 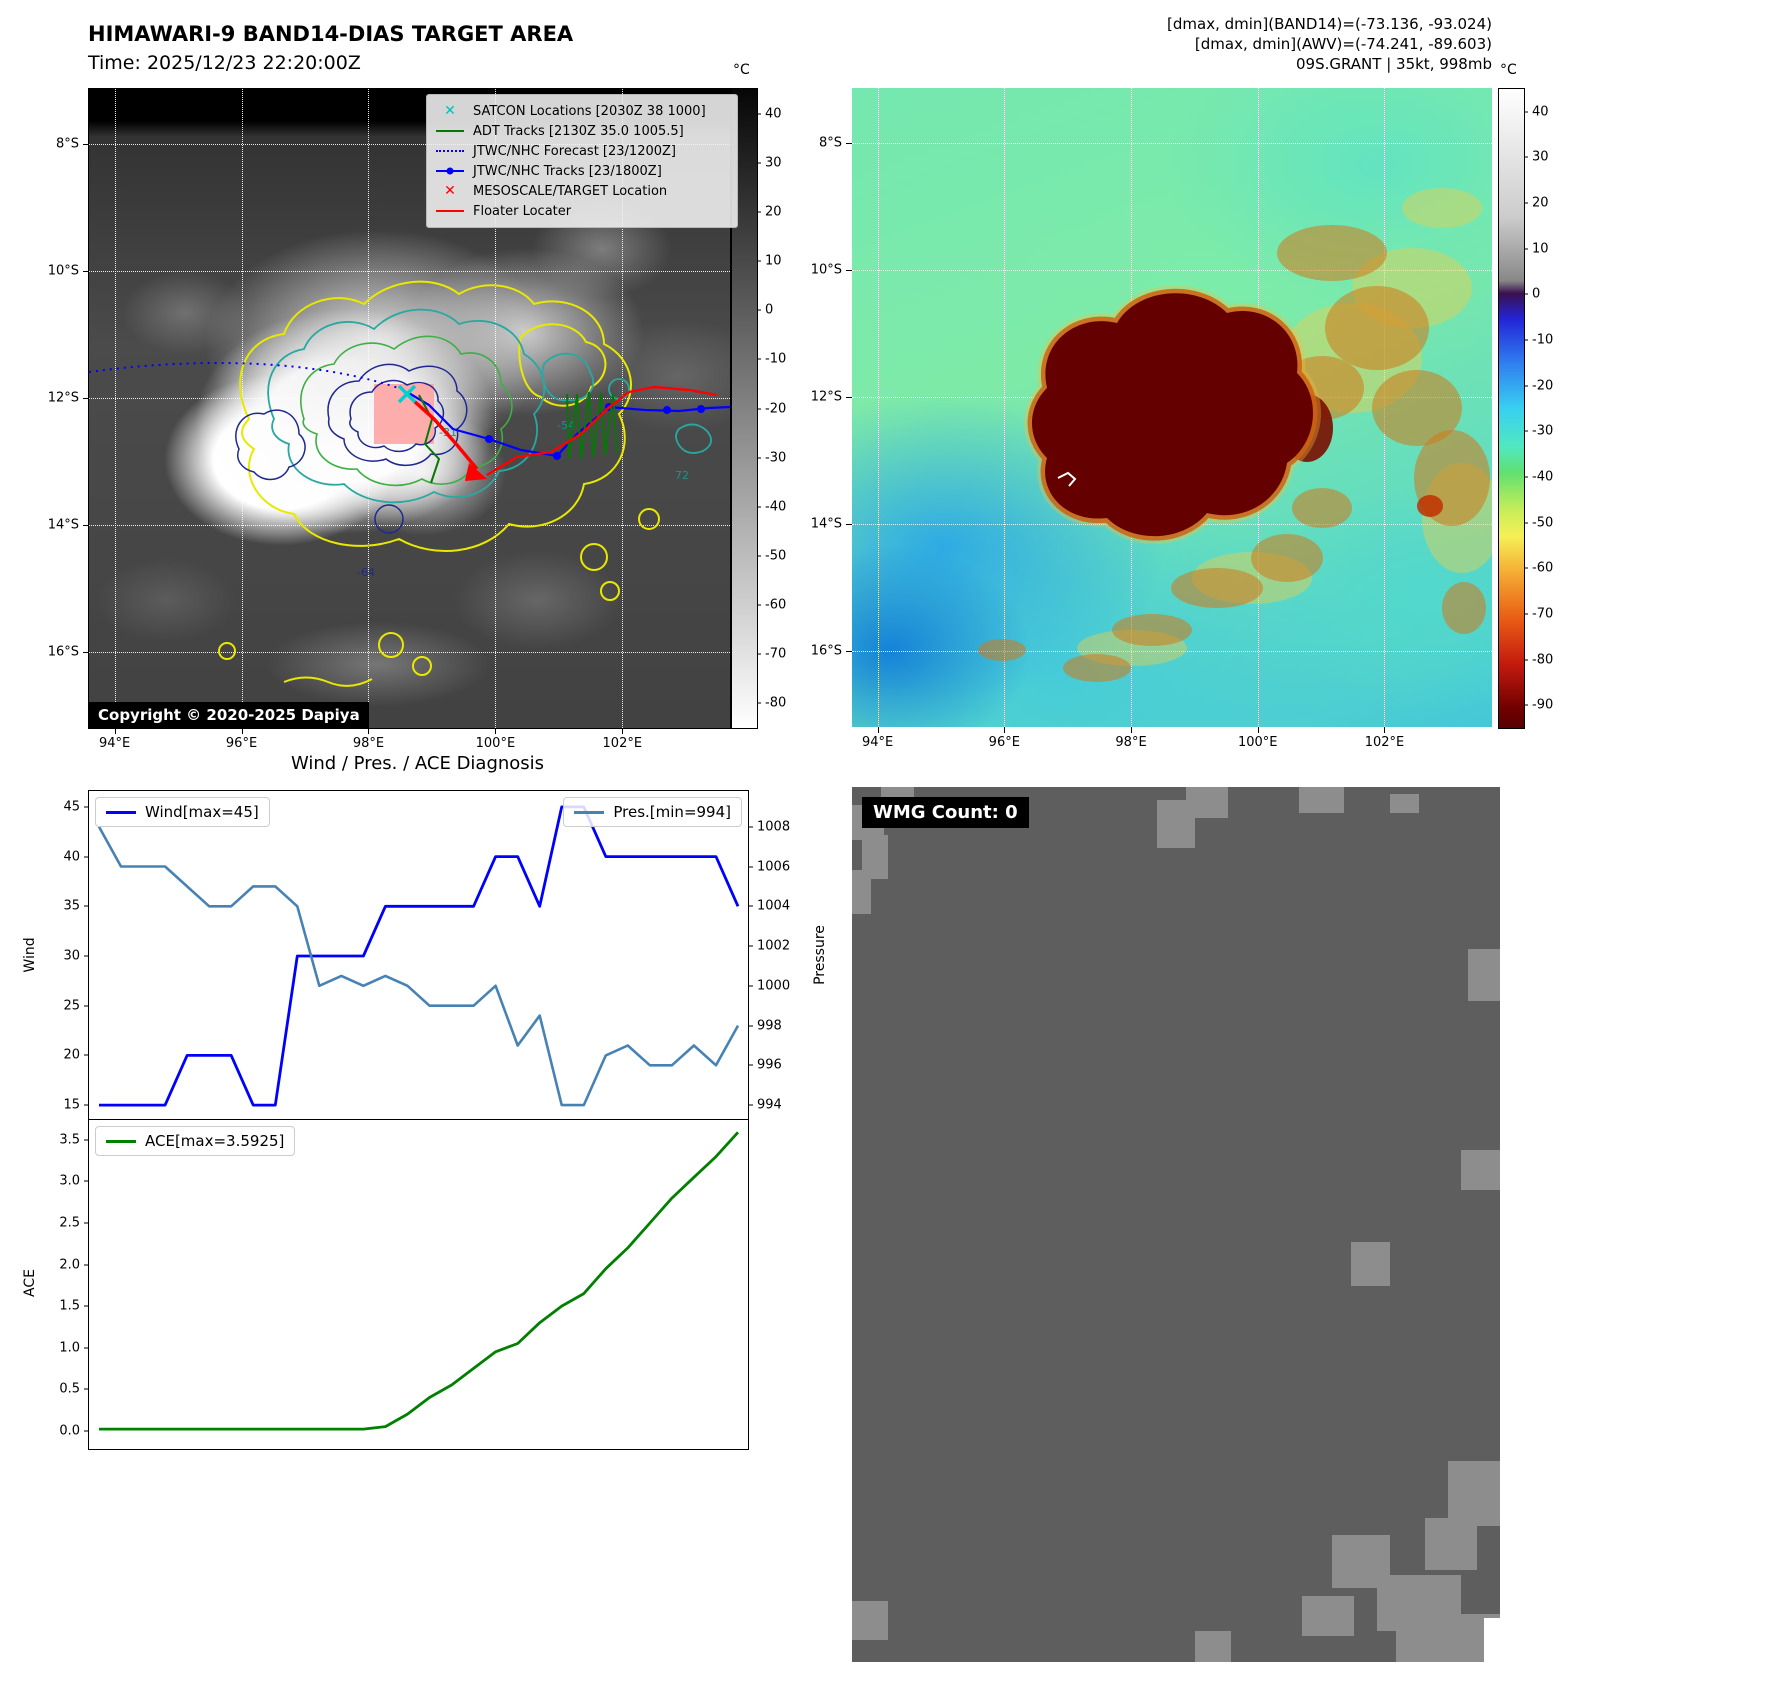 I want to click on y-tick-label: 996, so click(x=769, y=1065).